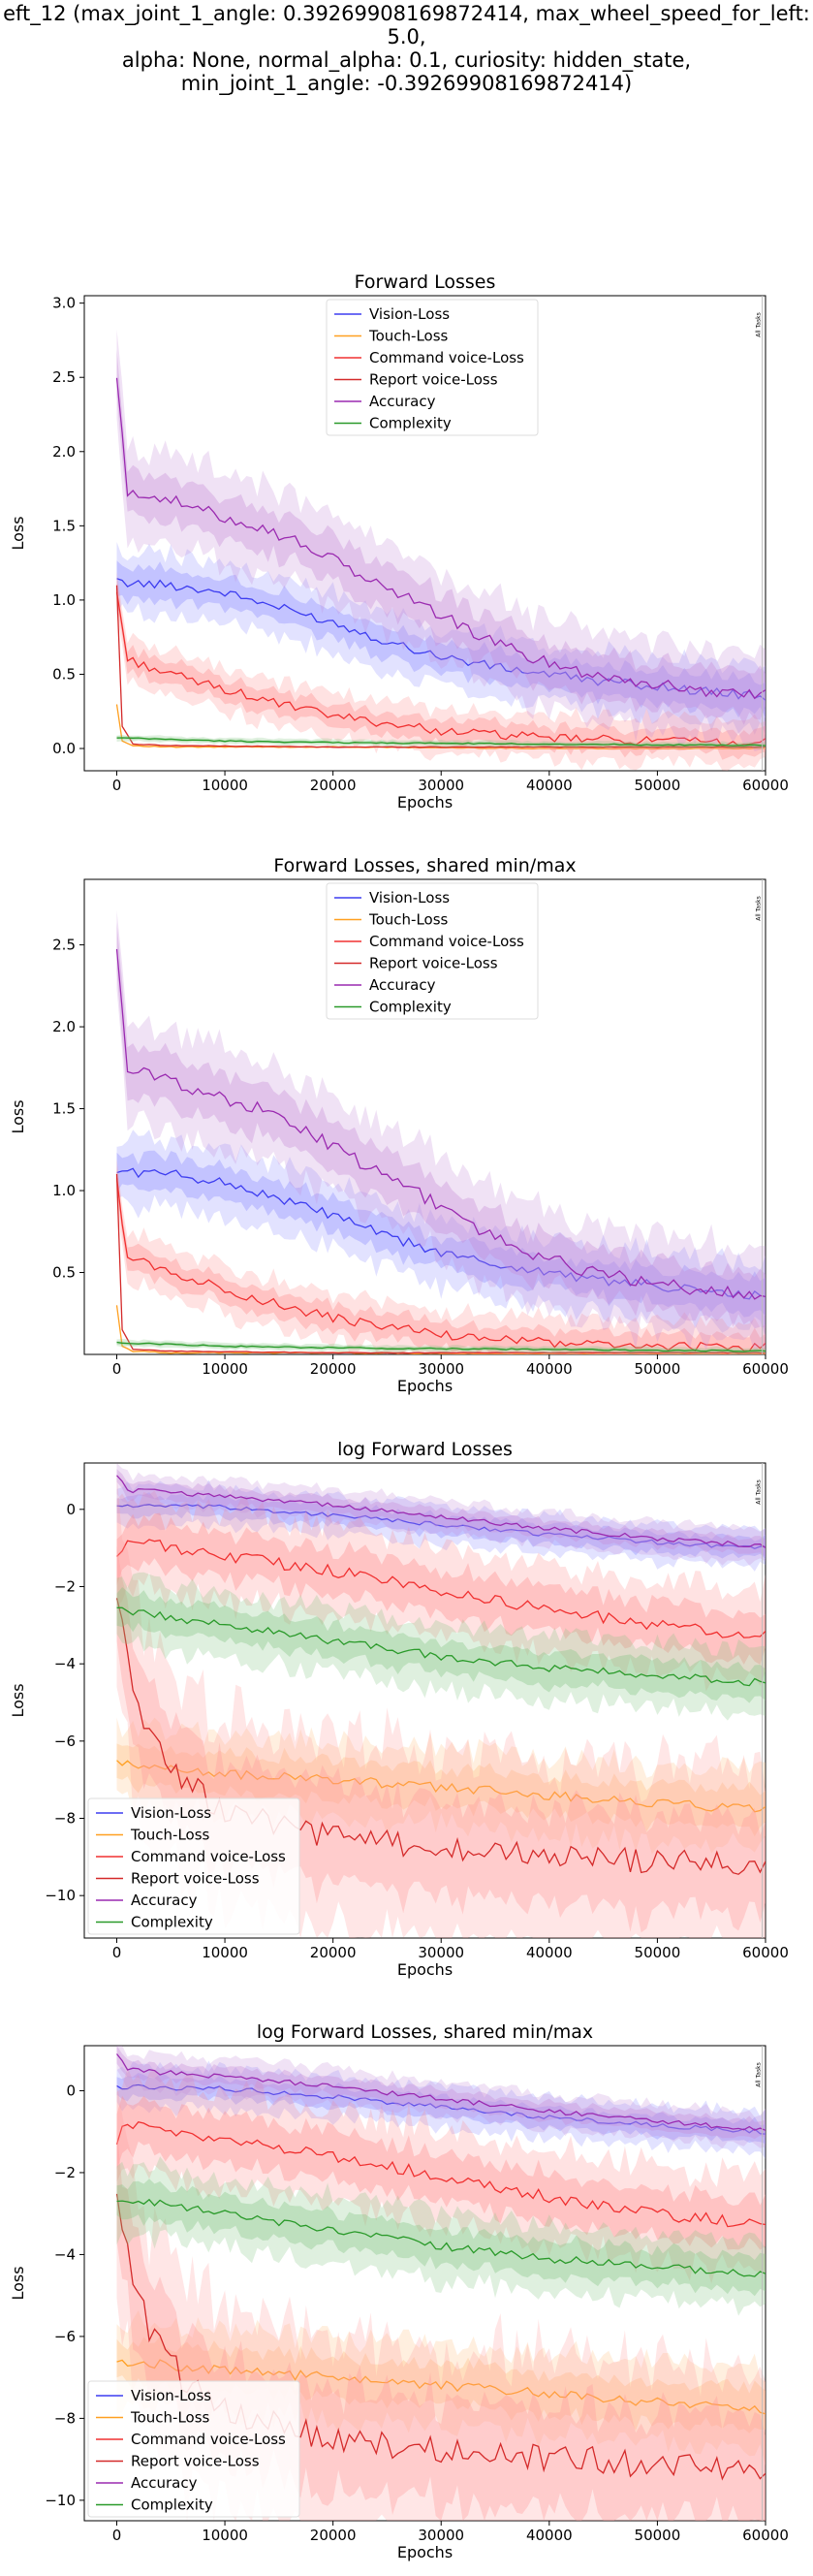  What do you see at coordinates (65, 1664) in the screenshot?
I see `y-tick-label: −4` at bounding box center [65, 1664].